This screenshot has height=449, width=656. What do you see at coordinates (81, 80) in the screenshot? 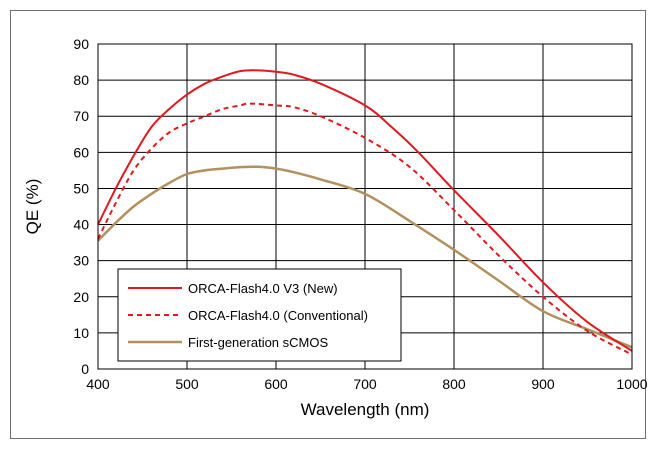
I see `y-tick-label: 80` at bounding box center [81, 80].